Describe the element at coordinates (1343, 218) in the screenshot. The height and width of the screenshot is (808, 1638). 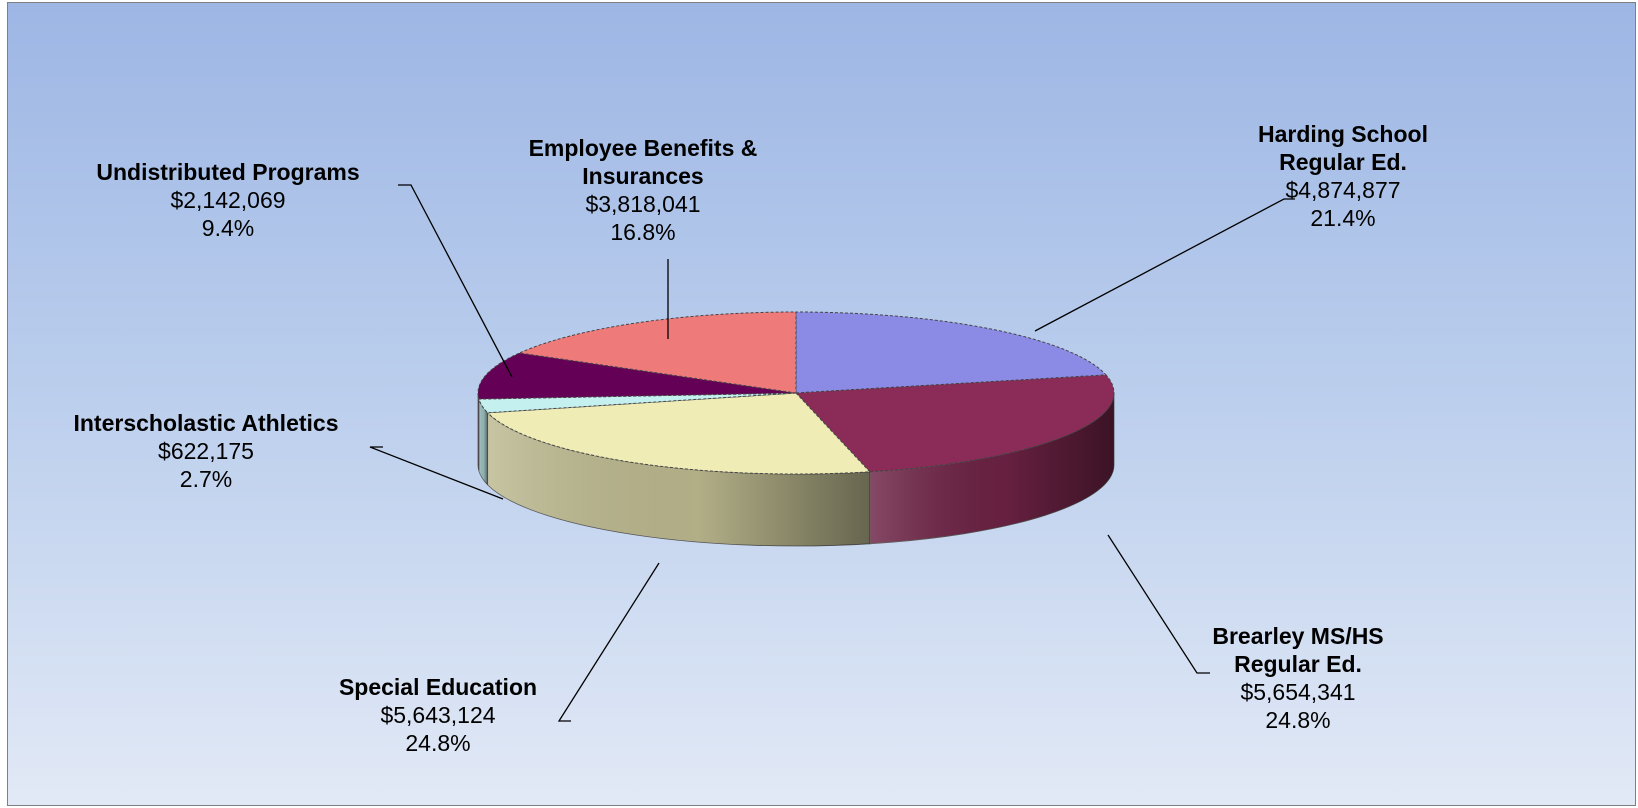
I see `data-label-percent: 21.4%` at that location.